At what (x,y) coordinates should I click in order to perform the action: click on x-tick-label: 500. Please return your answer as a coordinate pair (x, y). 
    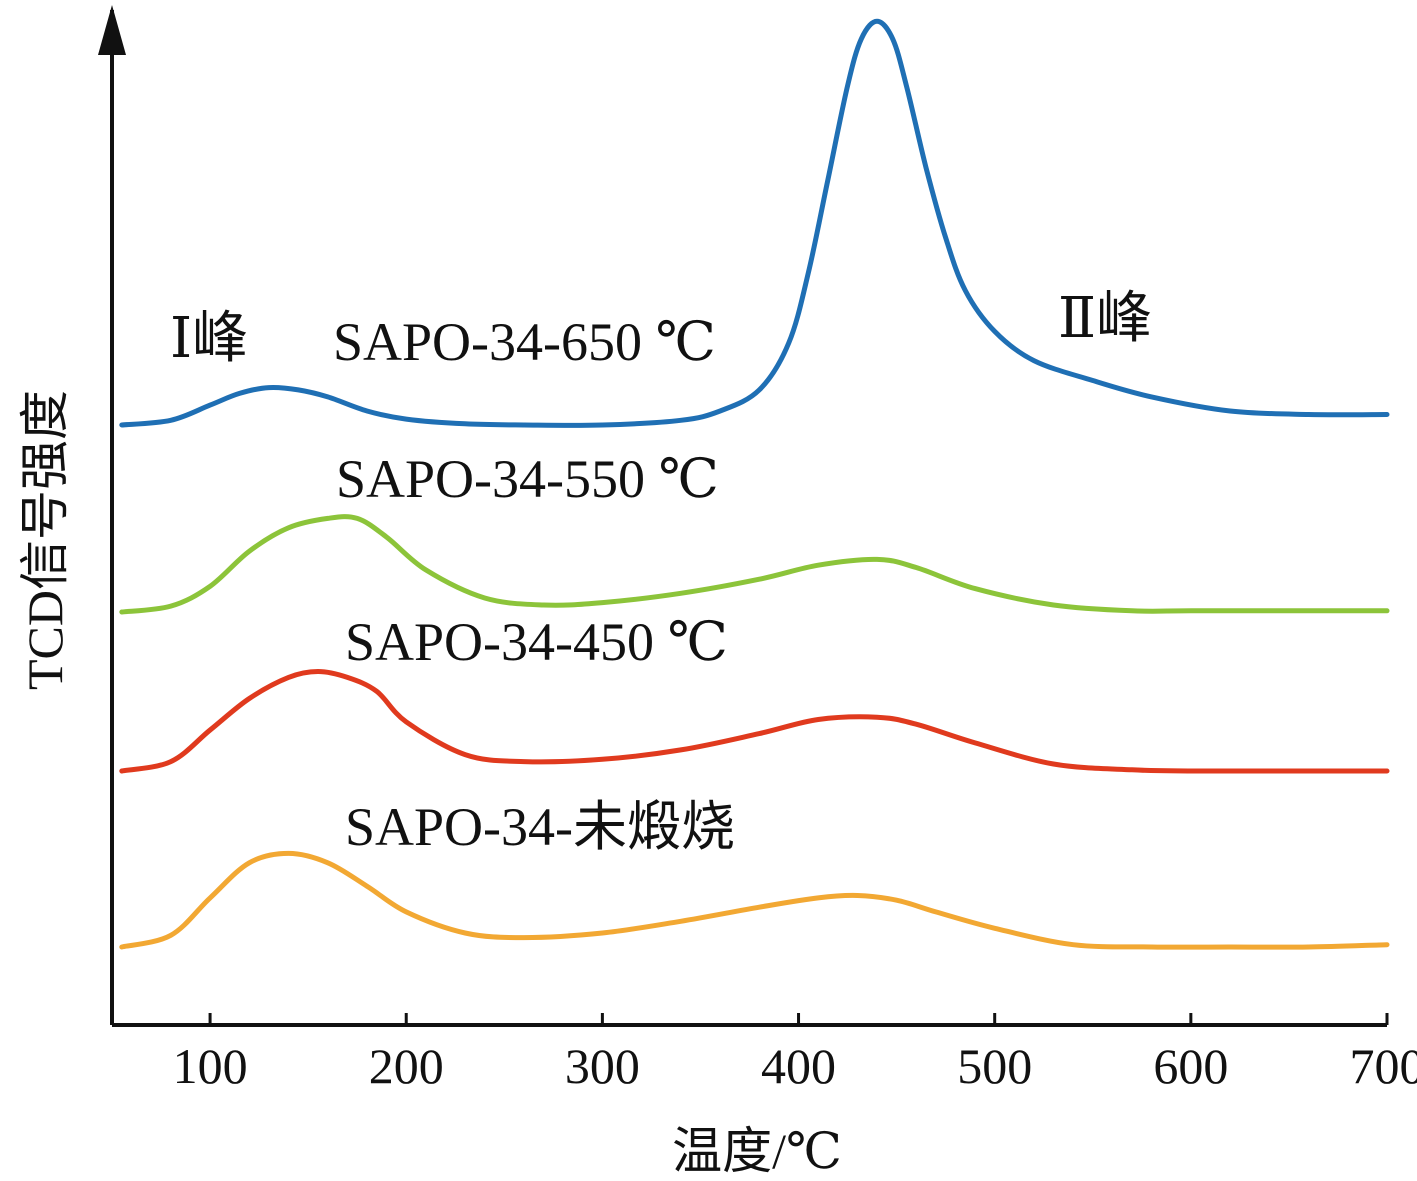
    Looking at the image, I should click on (994, 1066).